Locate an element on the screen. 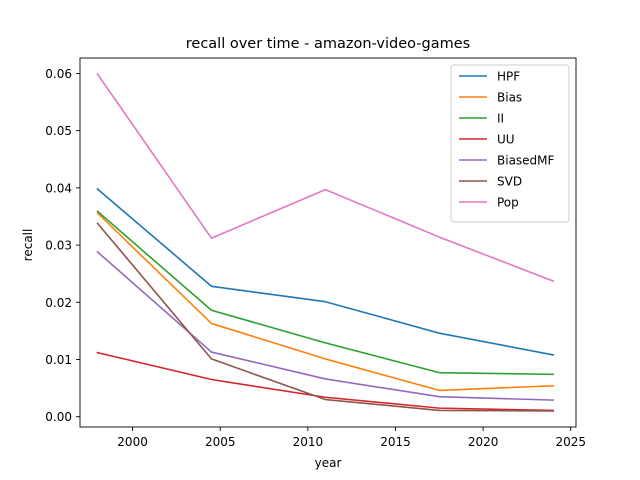 The width and height of the screenshot is (640, 480). x-tick-label: 2010 is located at coordinates (308, 442).